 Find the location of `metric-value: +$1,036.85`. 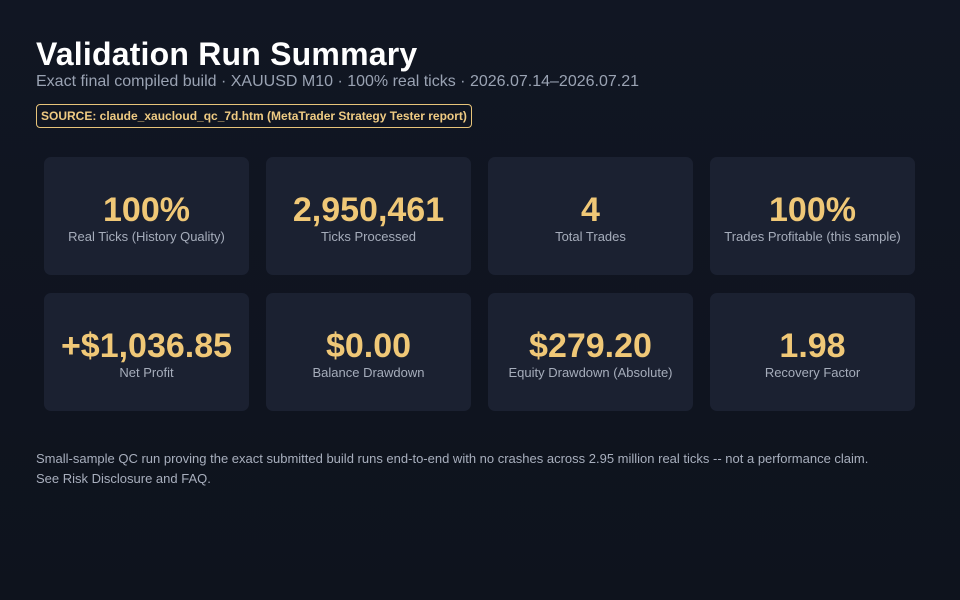

metric-value: +$1,036.85 is located at coordinates (146, 346).